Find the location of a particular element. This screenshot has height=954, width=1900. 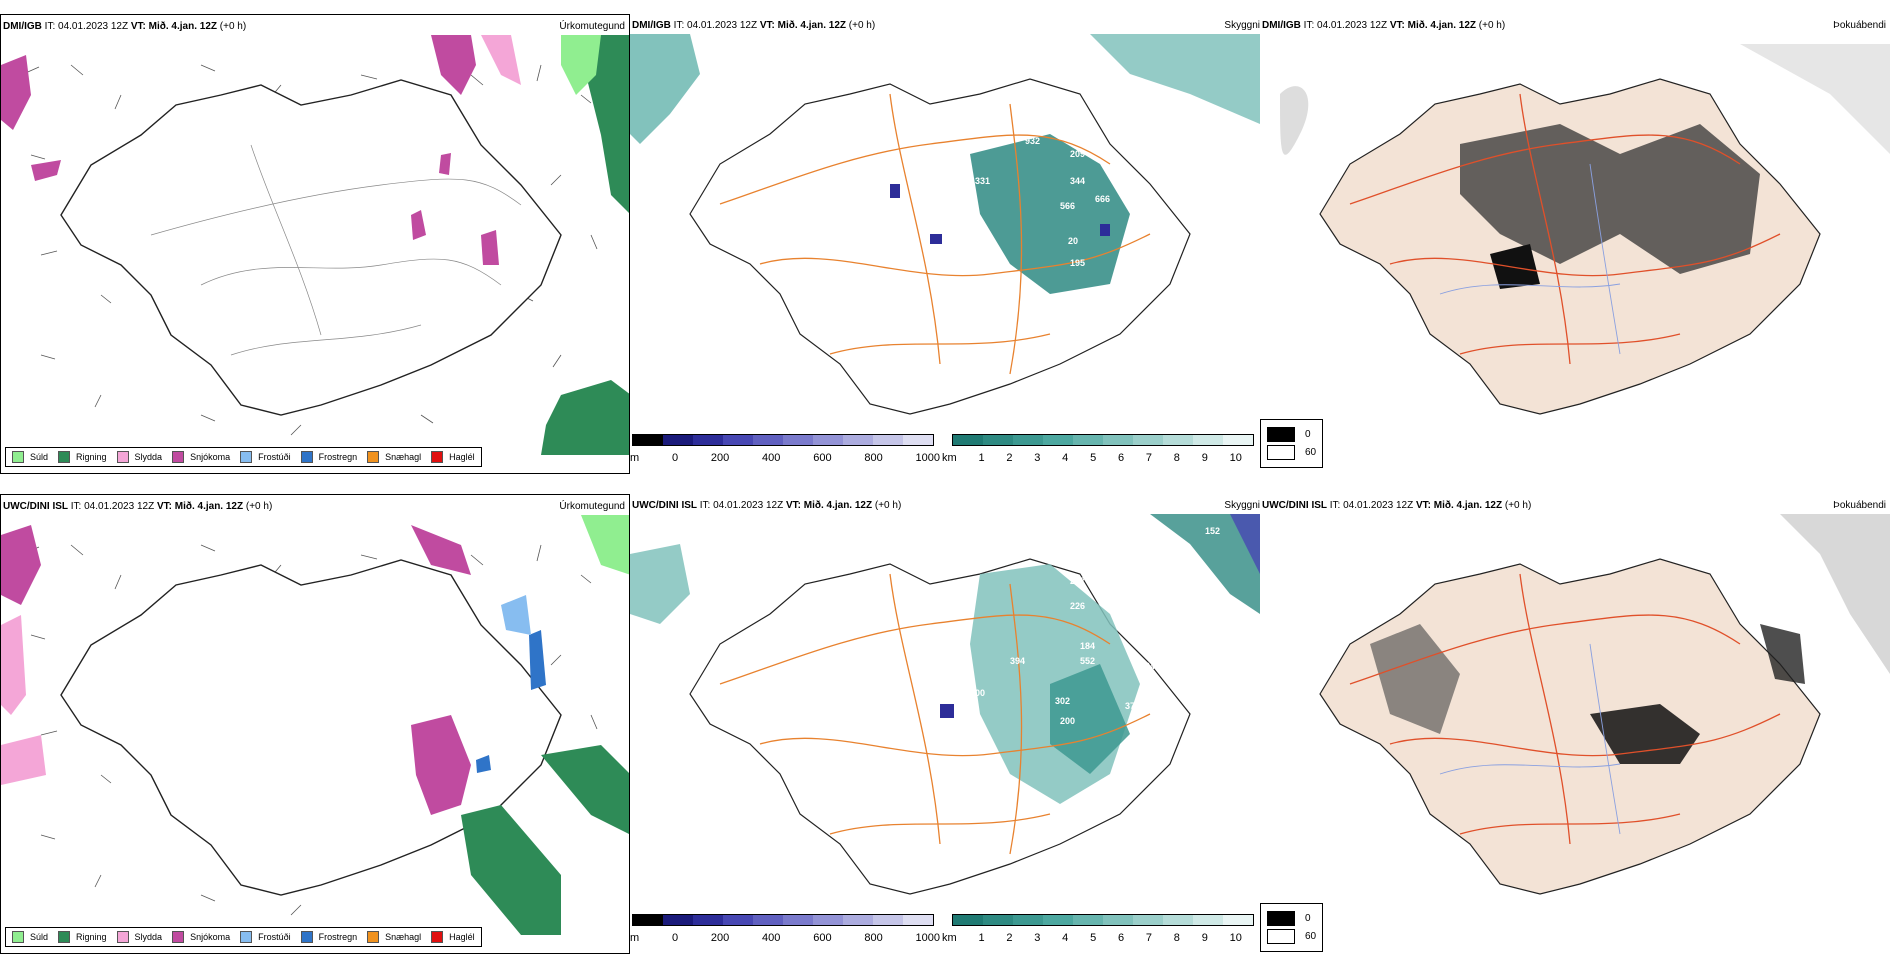

cloud-base-label: 700 is located at coordinates (977, 693).